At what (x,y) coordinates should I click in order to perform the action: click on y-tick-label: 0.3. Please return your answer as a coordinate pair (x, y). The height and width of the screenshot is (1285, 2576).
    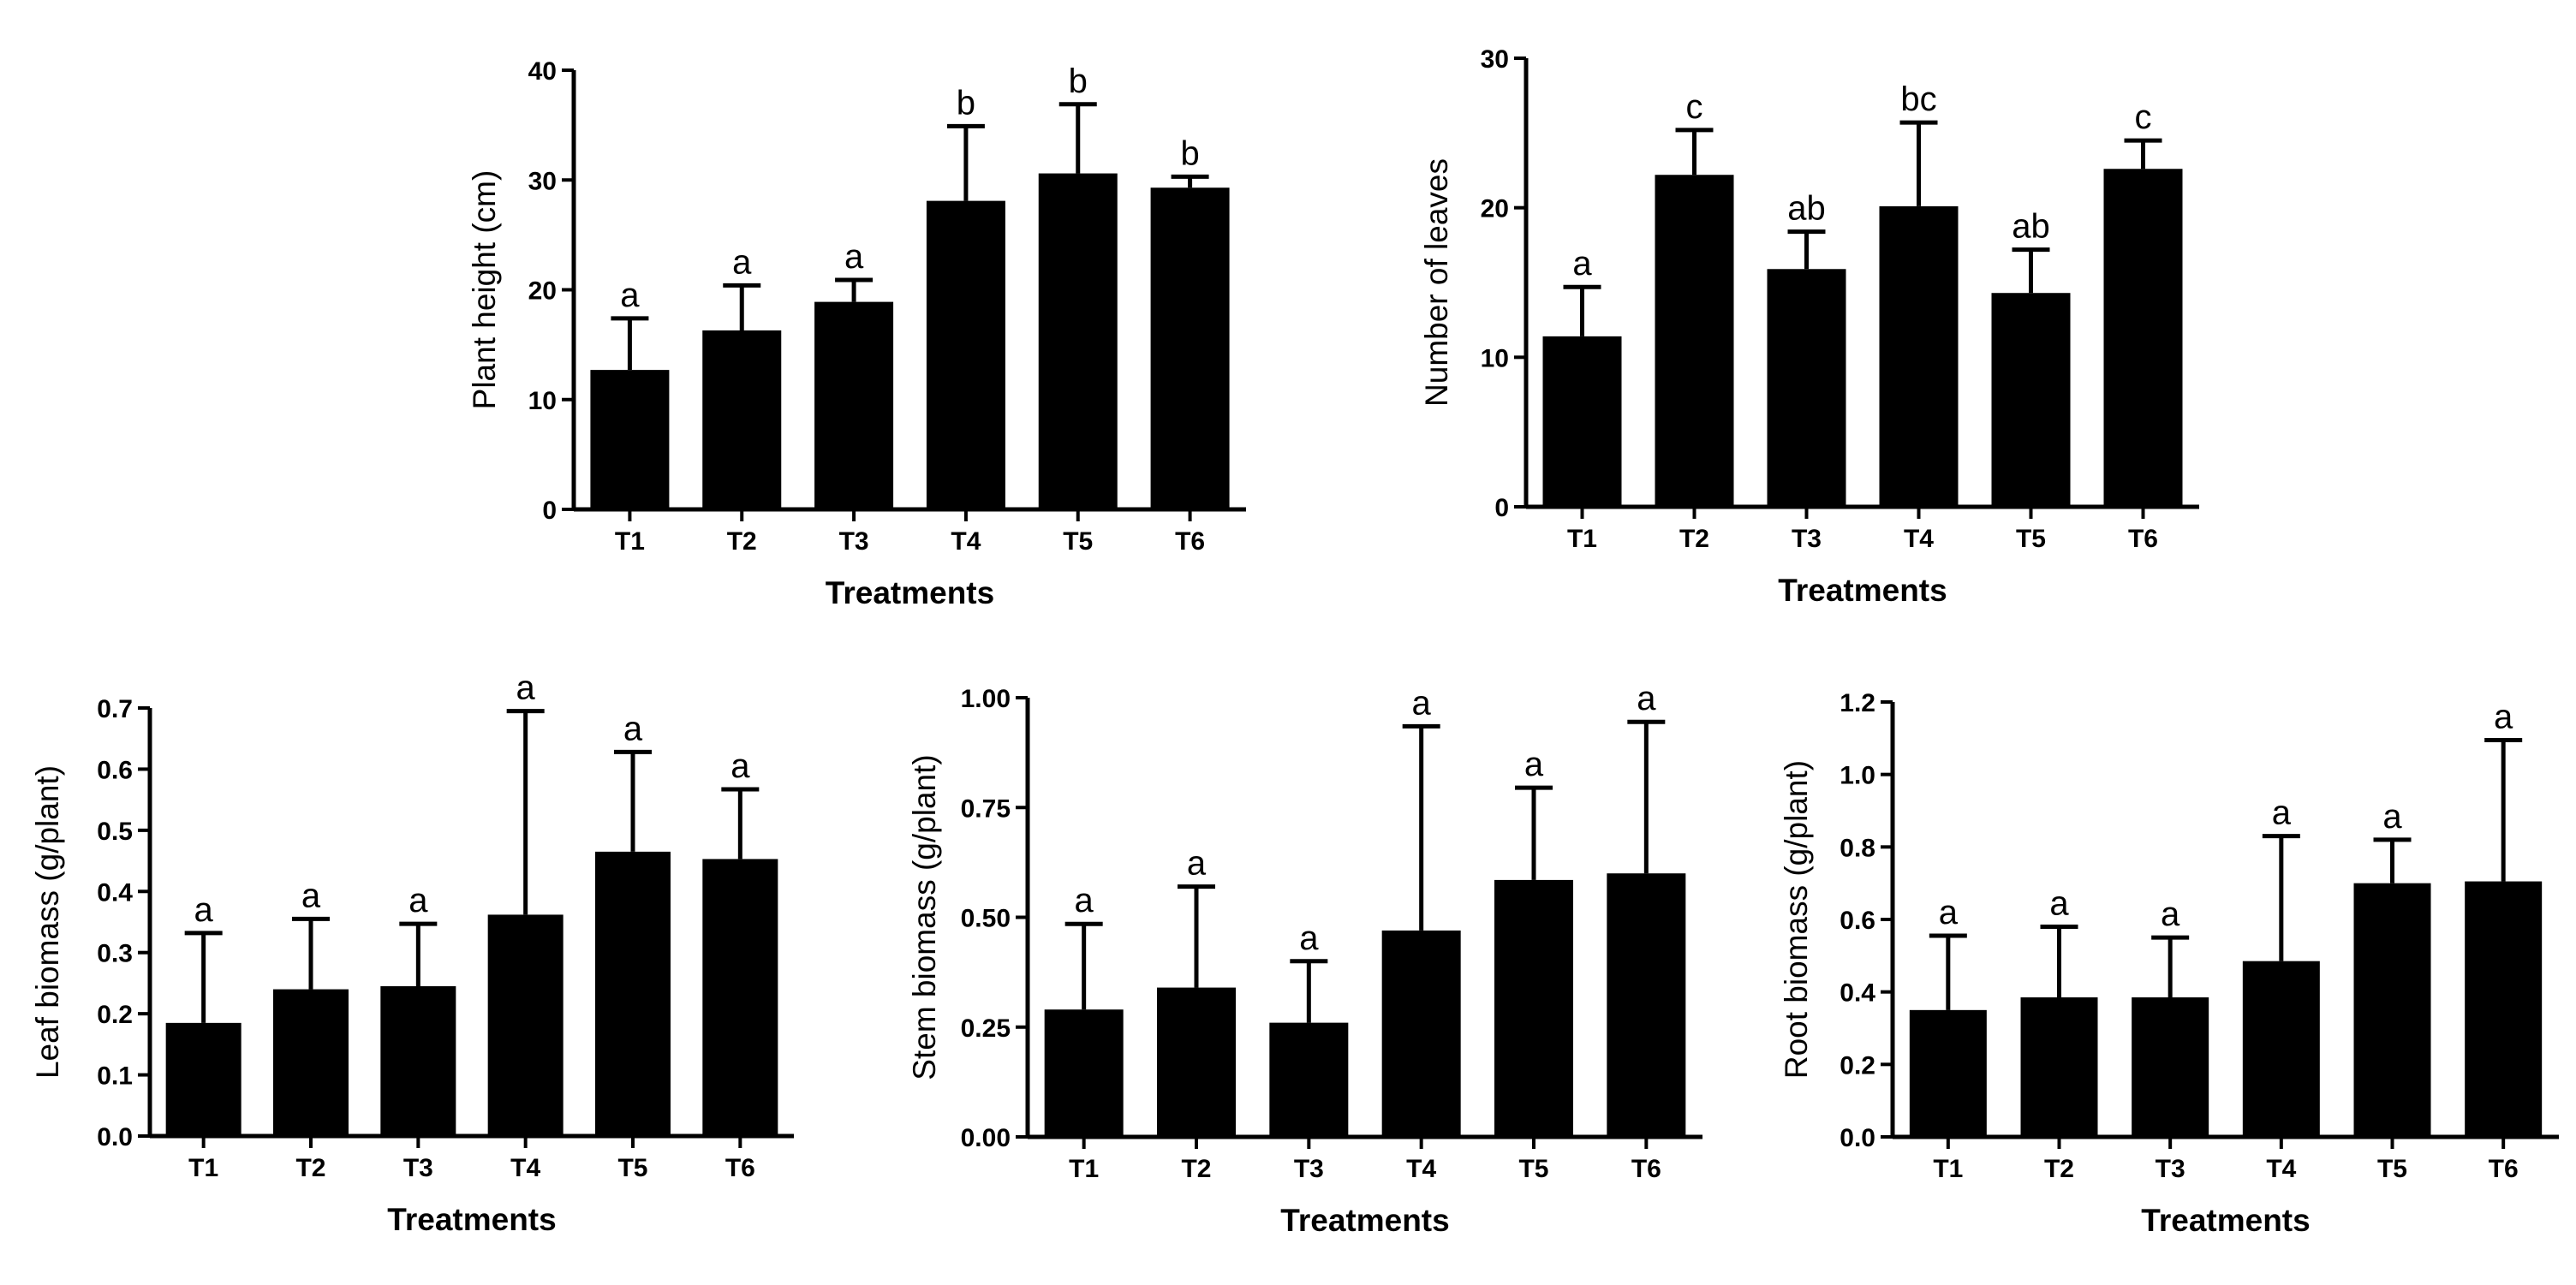
    Looking at the image, I should click on (115, 954).